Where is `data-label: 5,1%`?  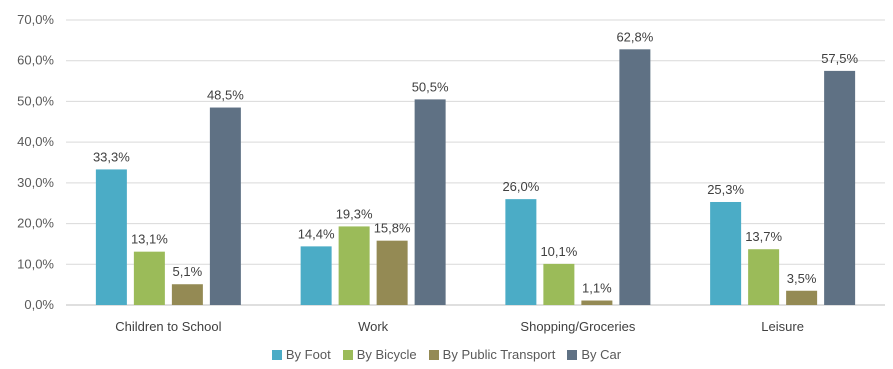 data-label: 5,1% is located at coordinates (188, 271).